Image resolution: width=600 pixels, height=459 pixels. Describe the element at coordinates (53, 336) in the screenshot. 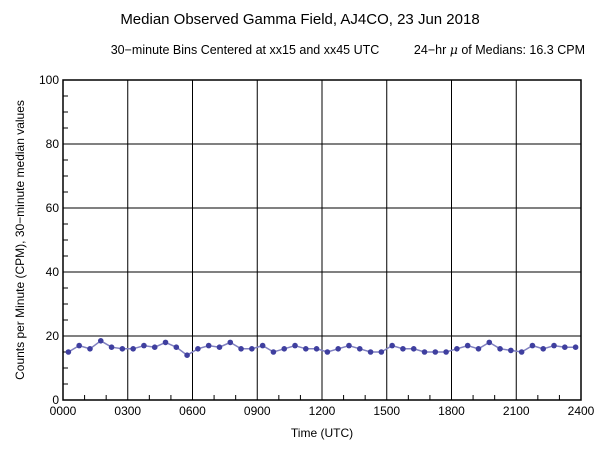

I see `y-tick-label: 20` at that location.